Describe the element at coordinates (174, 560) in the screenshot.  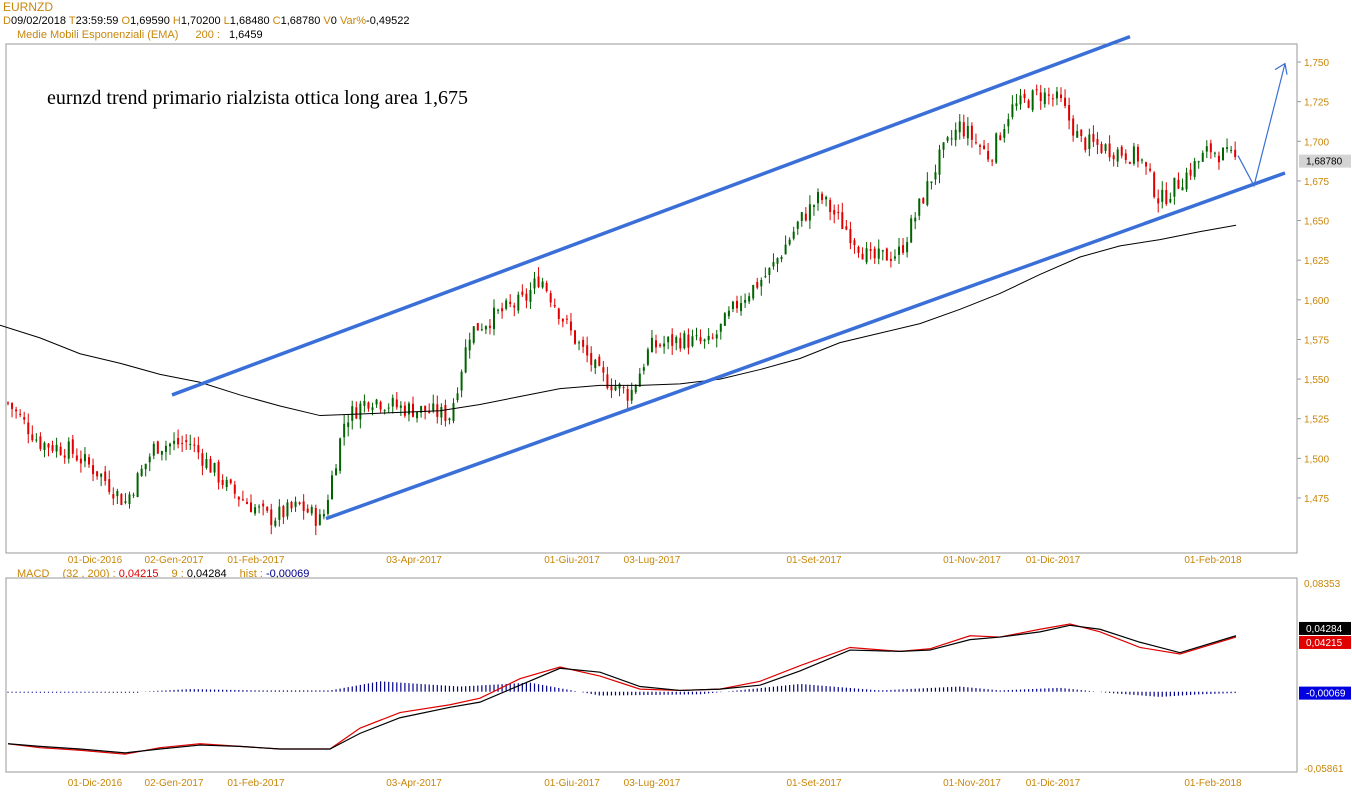
I see `x-tick-label: 02-Gen-2017` at that location.